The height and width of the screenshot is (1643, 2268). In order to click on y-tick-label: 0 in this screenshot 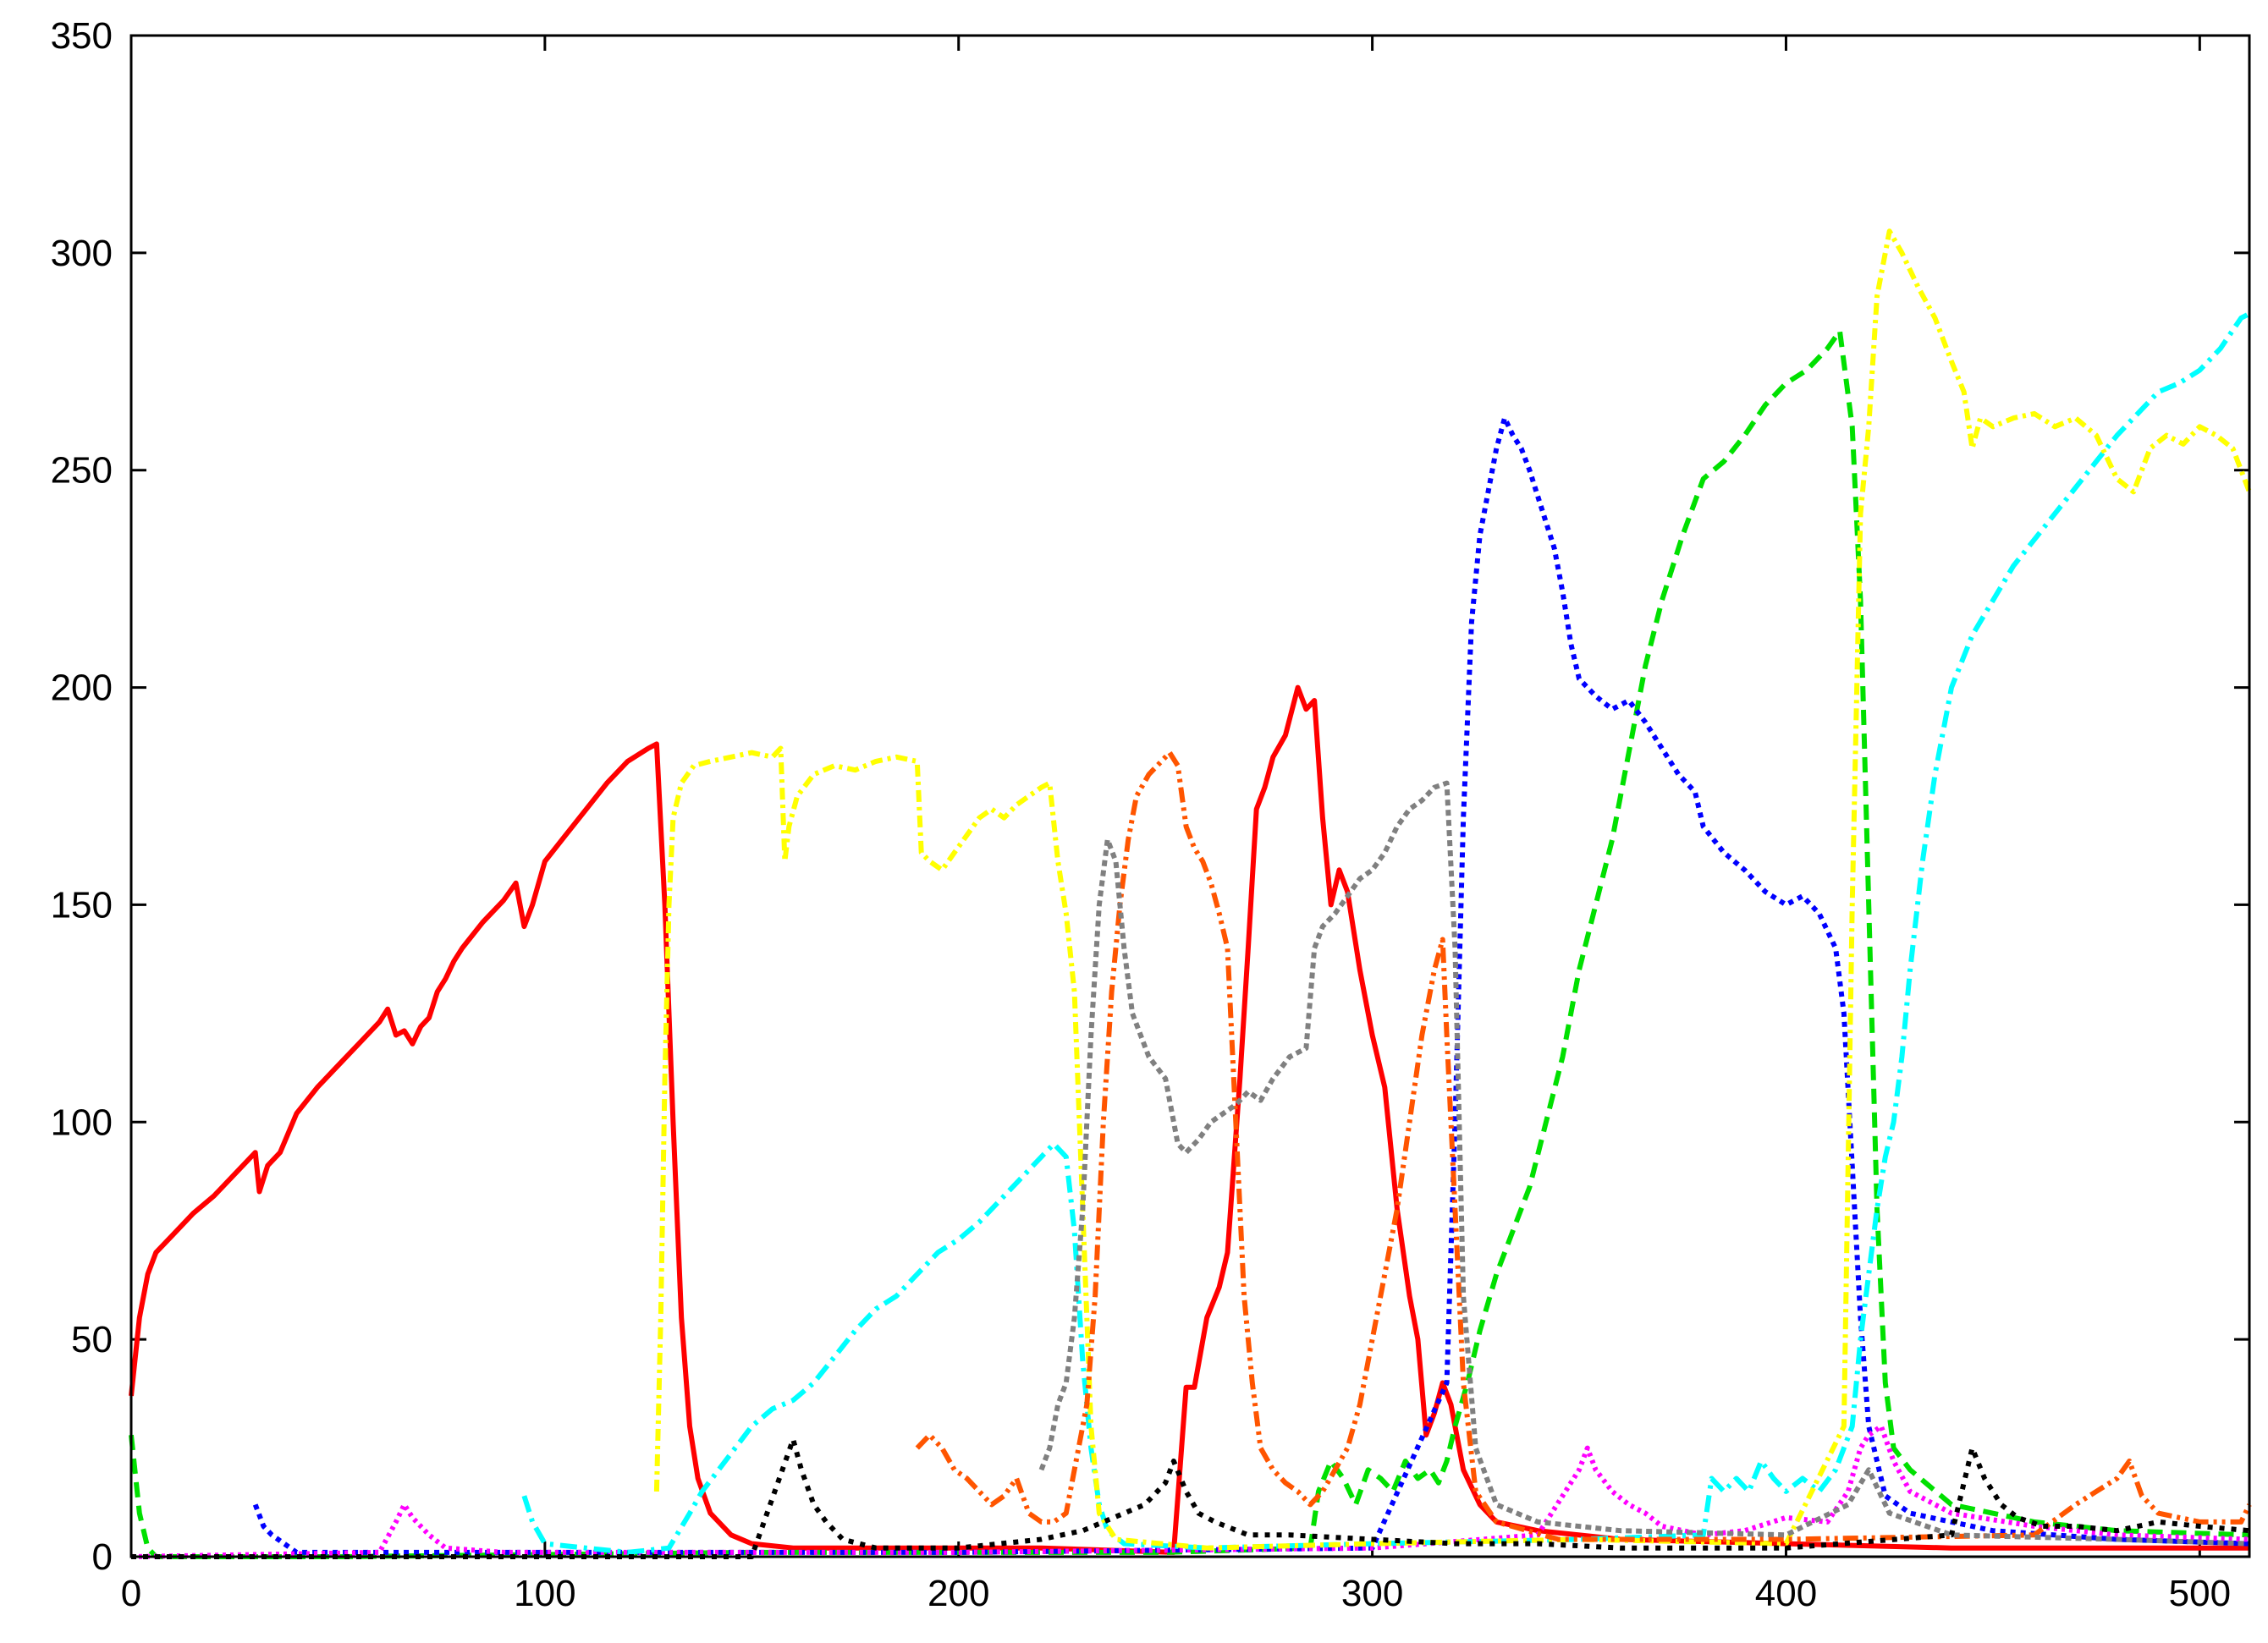, I will do `click(102, 1557)`.